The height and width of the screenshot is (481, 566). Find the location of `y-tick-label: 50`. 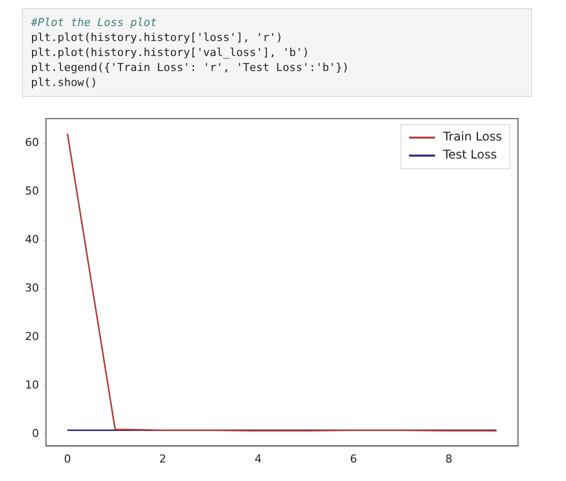

y-tick-label: 50 is located at coordinates (31, 191).